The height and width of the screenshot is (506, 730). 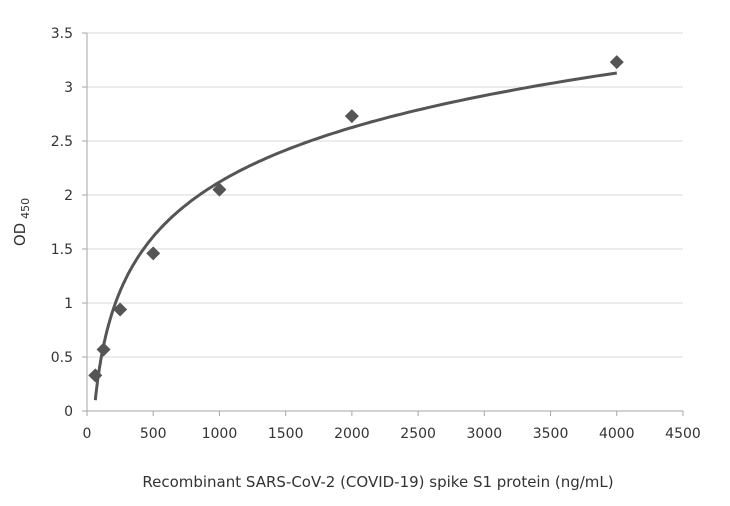 What do you see at coordinates (62, 250) in the screenshot?
I see `y-tick-label: 1.5` at bounding box center [62, 250].